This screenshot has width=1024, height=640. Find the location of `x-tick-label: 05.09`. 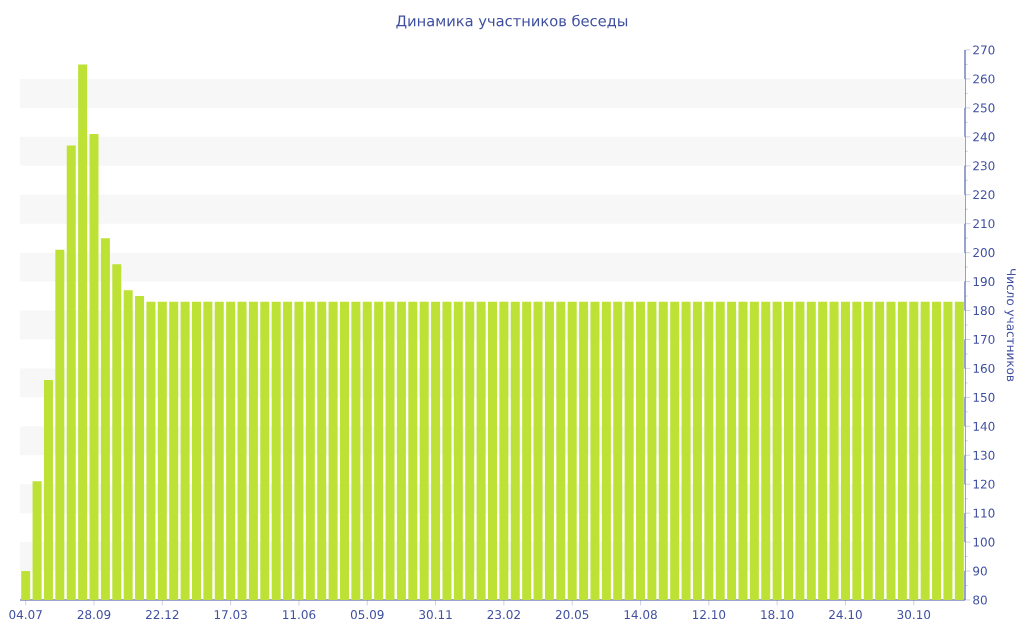

x-tick-label: 05.09 is located at coordinates (367, 615).